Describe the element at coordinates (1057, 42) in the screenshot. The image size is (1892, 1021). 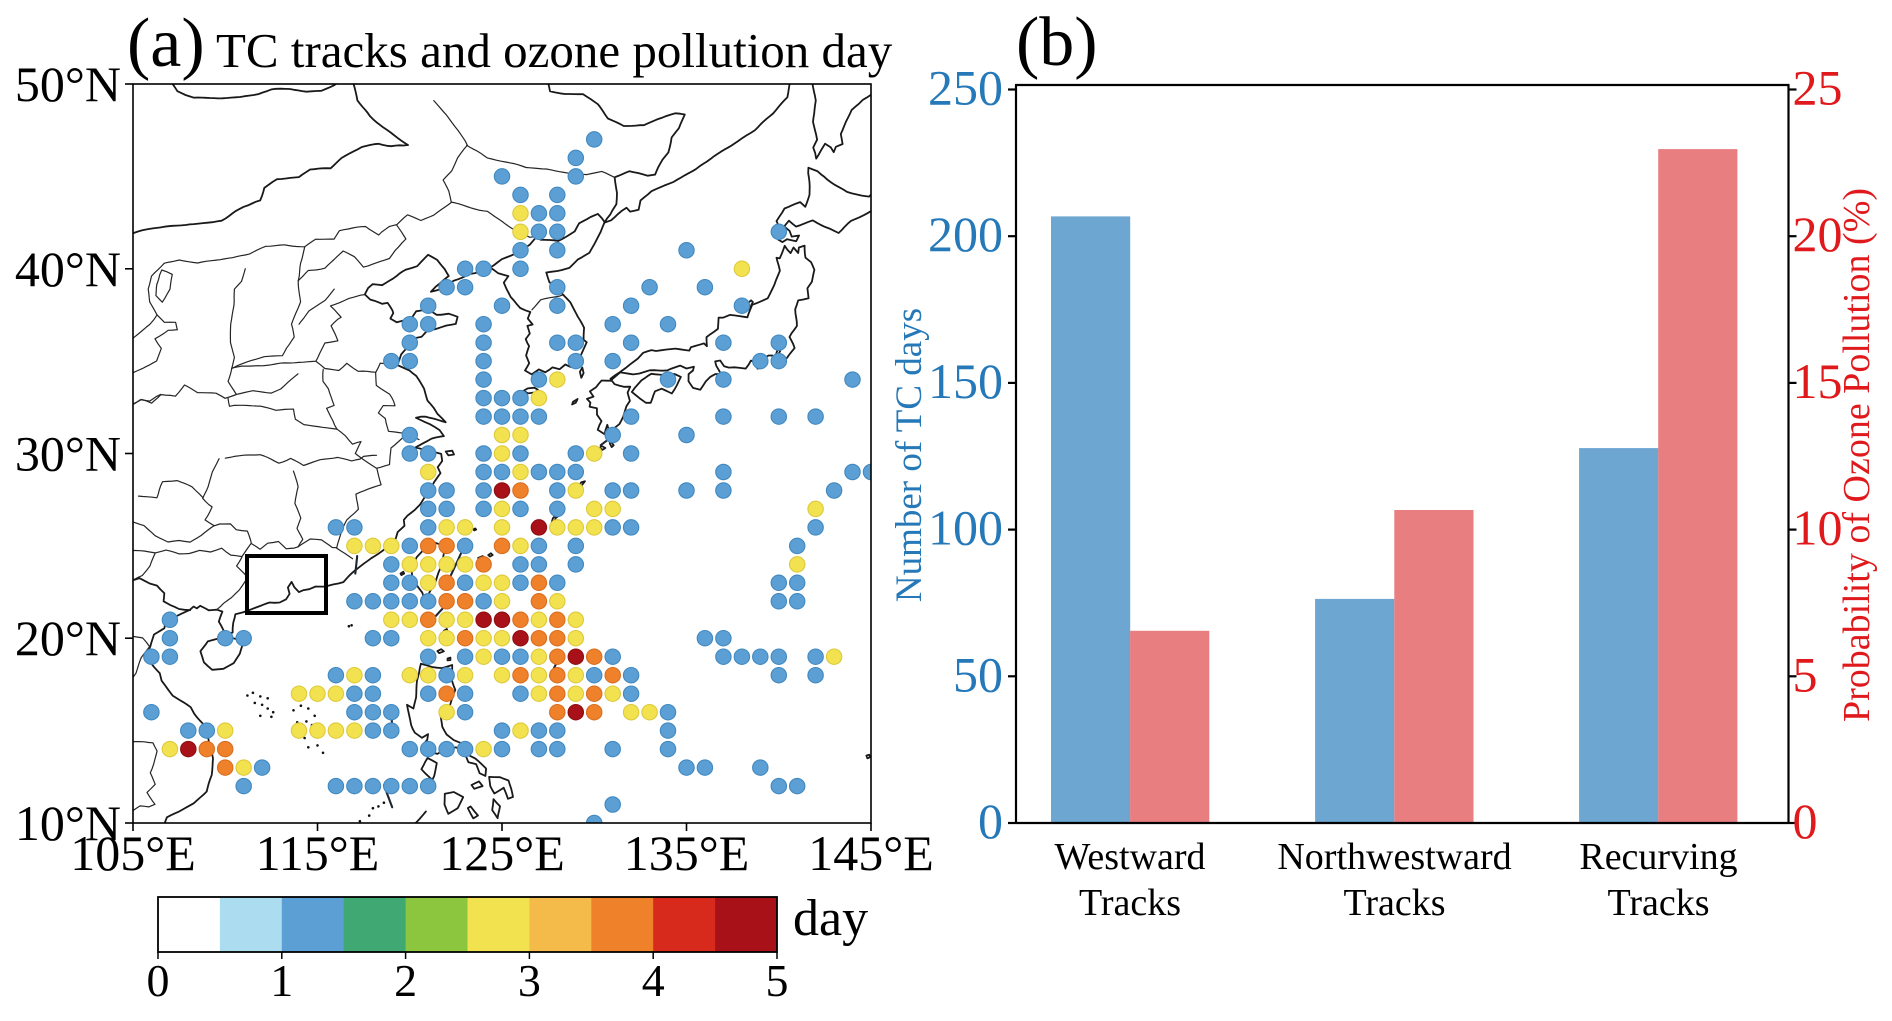
I see `svg-text: (b)` at that location.